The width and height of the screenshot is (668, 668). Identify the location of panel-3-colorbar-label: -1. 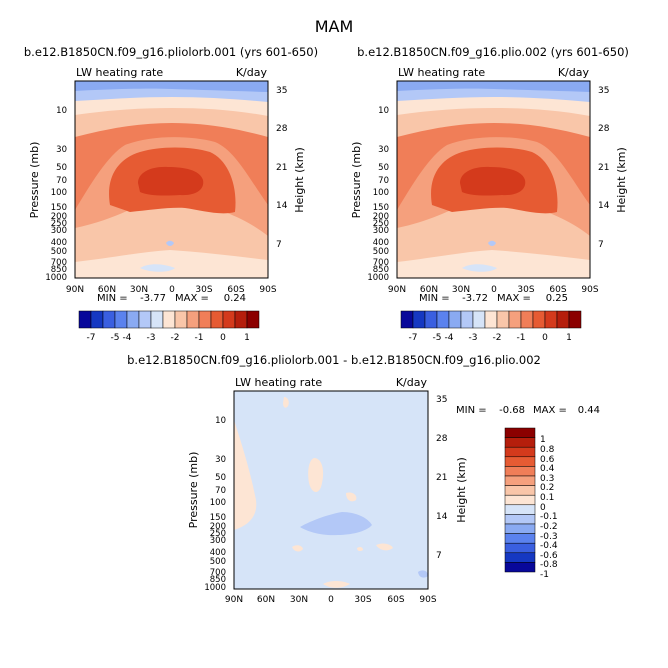
(544, 575).